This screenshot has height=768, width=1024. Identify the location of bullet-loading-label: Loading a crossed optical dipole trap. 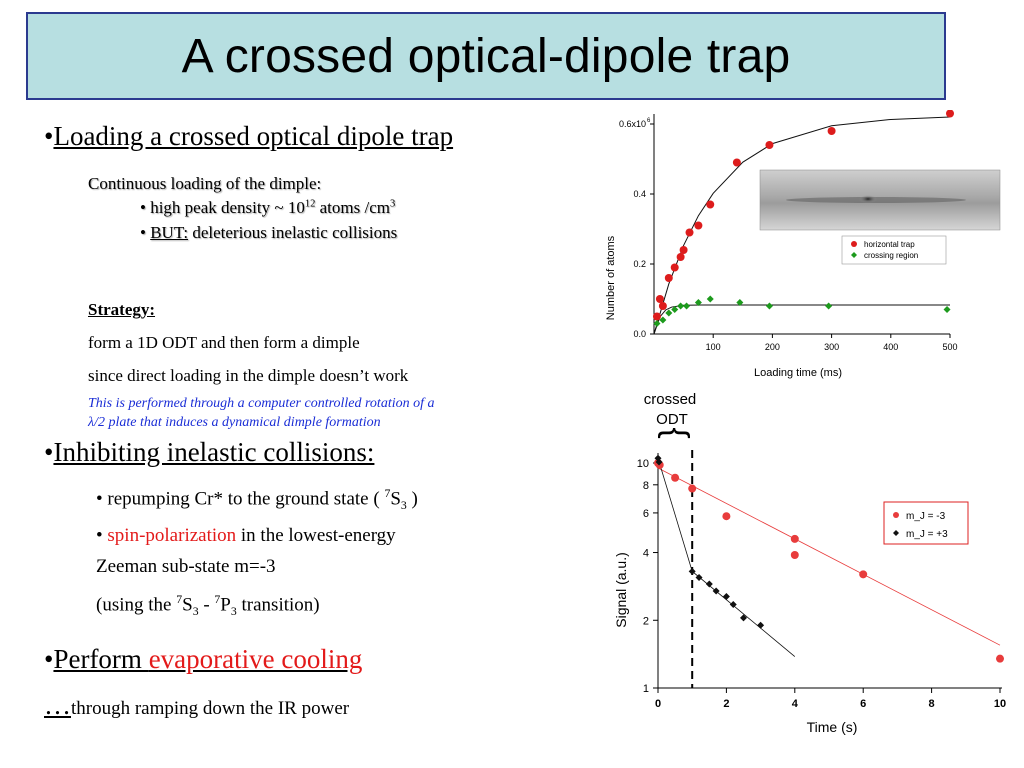
(253, 136).